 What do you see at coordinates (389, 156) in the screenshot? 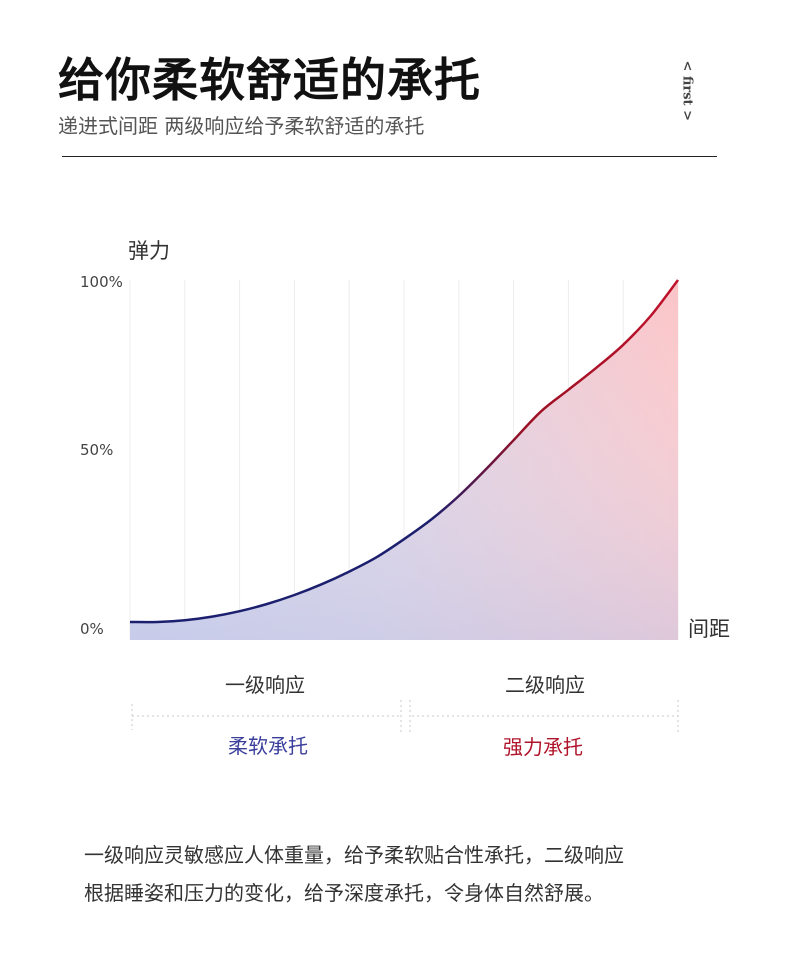
I see `header-divider` at bounding box center [389, 156].